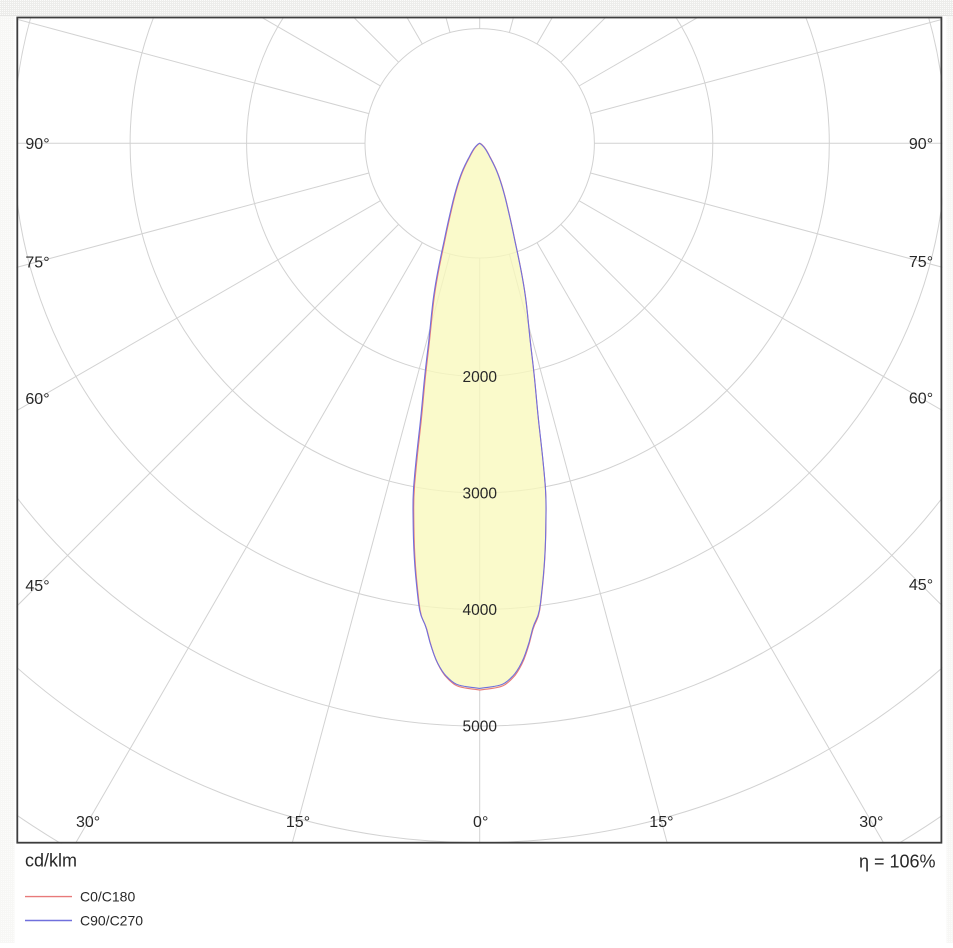 Image resolution: width=953 pixels, height=948 pixels. Describe the element at coordinates (480, 822) in the screenshot. I see `svg-text: 0°` at that location.